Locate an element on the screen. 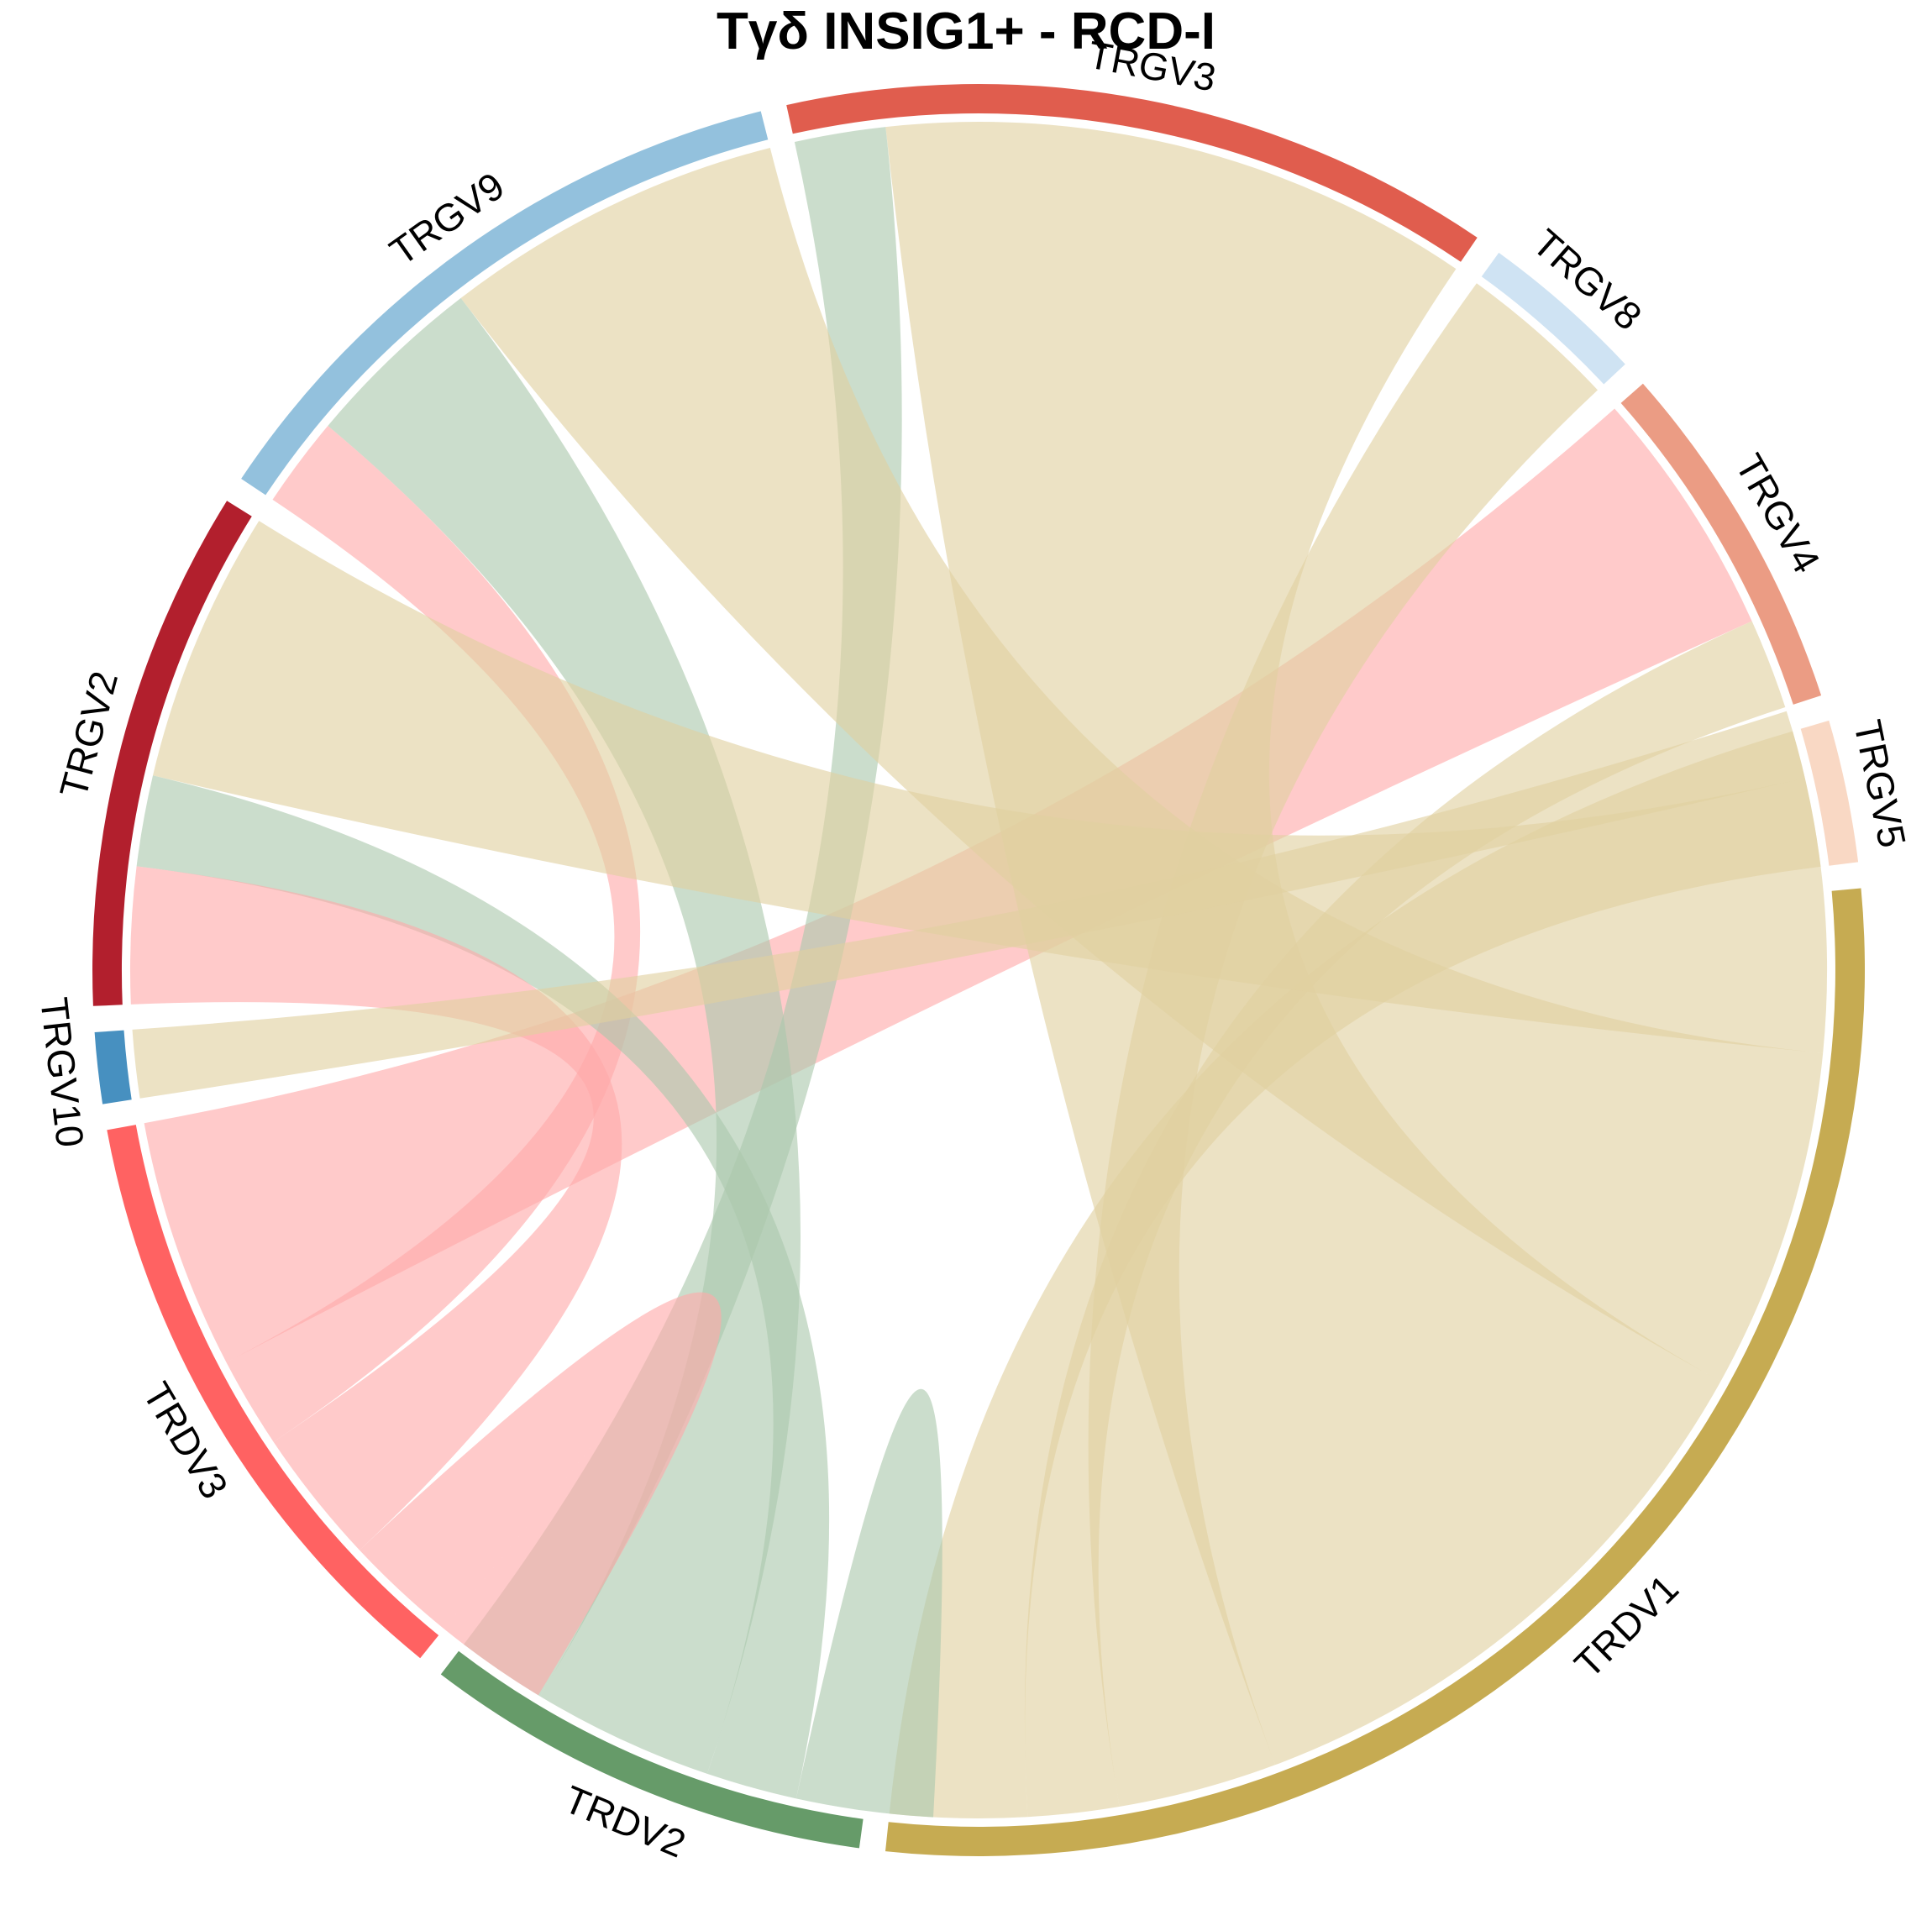  sector-label-trgv10: TRGV10 is located at coordinates (62, 1072).